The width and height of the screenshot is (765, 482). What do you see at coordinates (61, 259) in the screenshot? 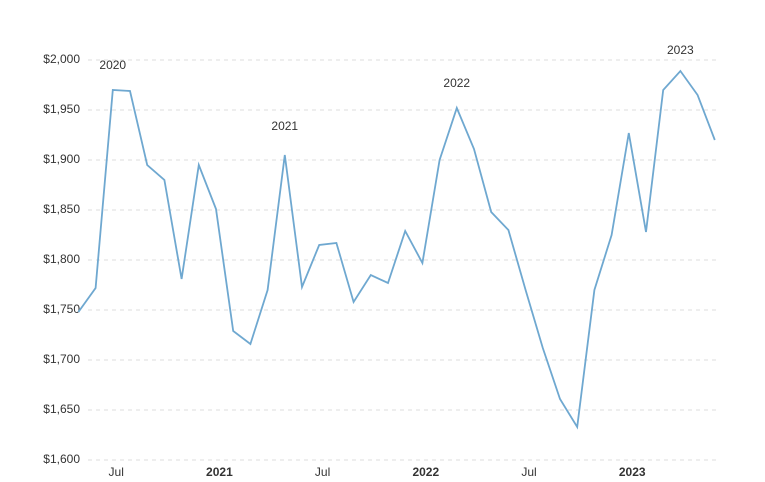
I see `y-tick-label: $1,800` at bounding box center [61, 259].